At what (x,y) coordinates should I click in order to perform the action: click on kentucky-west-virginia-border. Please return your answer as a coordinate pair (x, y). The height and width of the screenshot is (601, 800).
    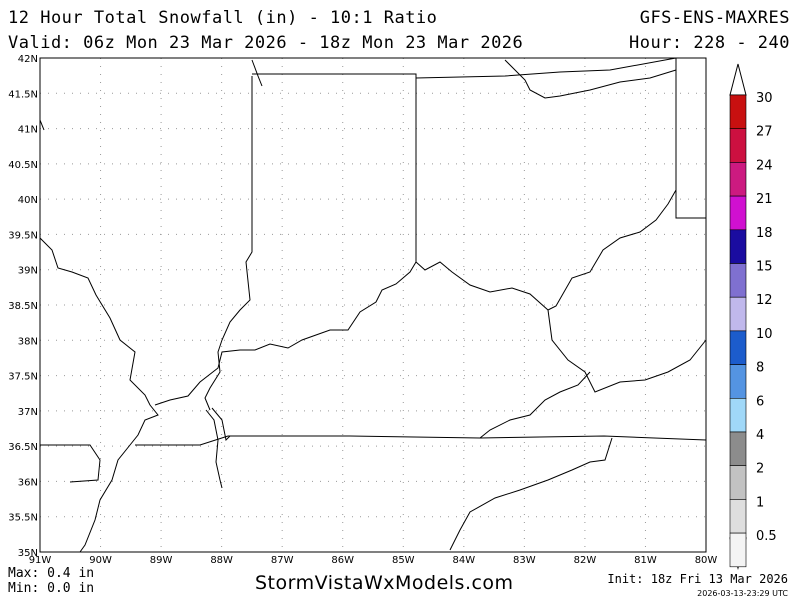
    Looking at the image, I should click on (627, 351).